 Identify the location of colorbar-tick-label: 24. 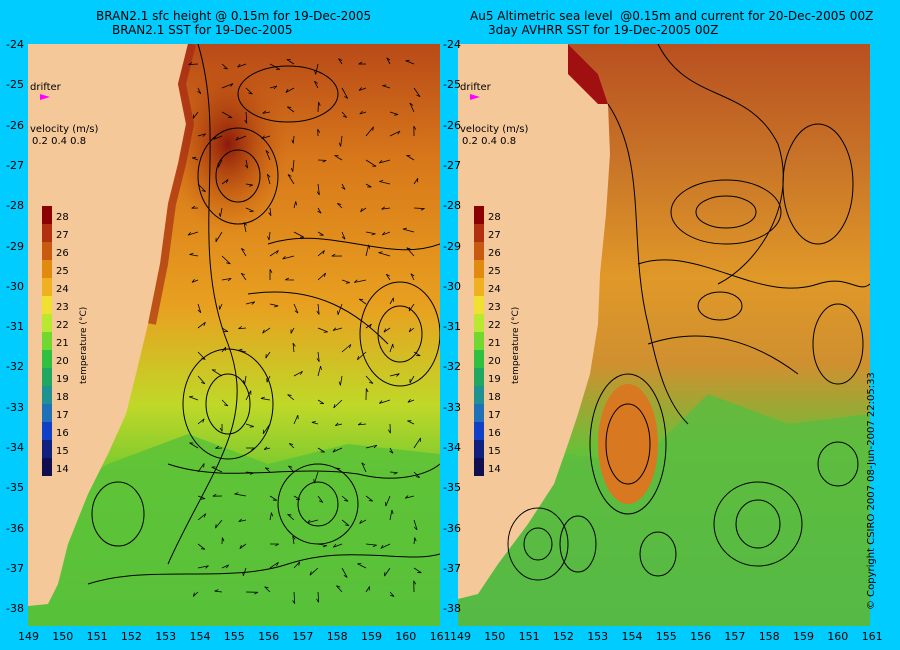
(62, 289).